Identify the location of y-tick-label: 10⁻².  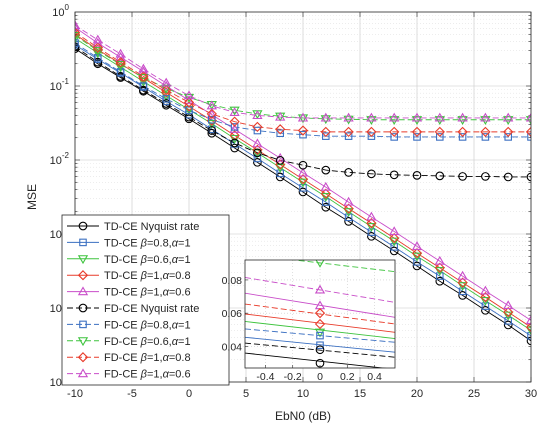
(60, 159).